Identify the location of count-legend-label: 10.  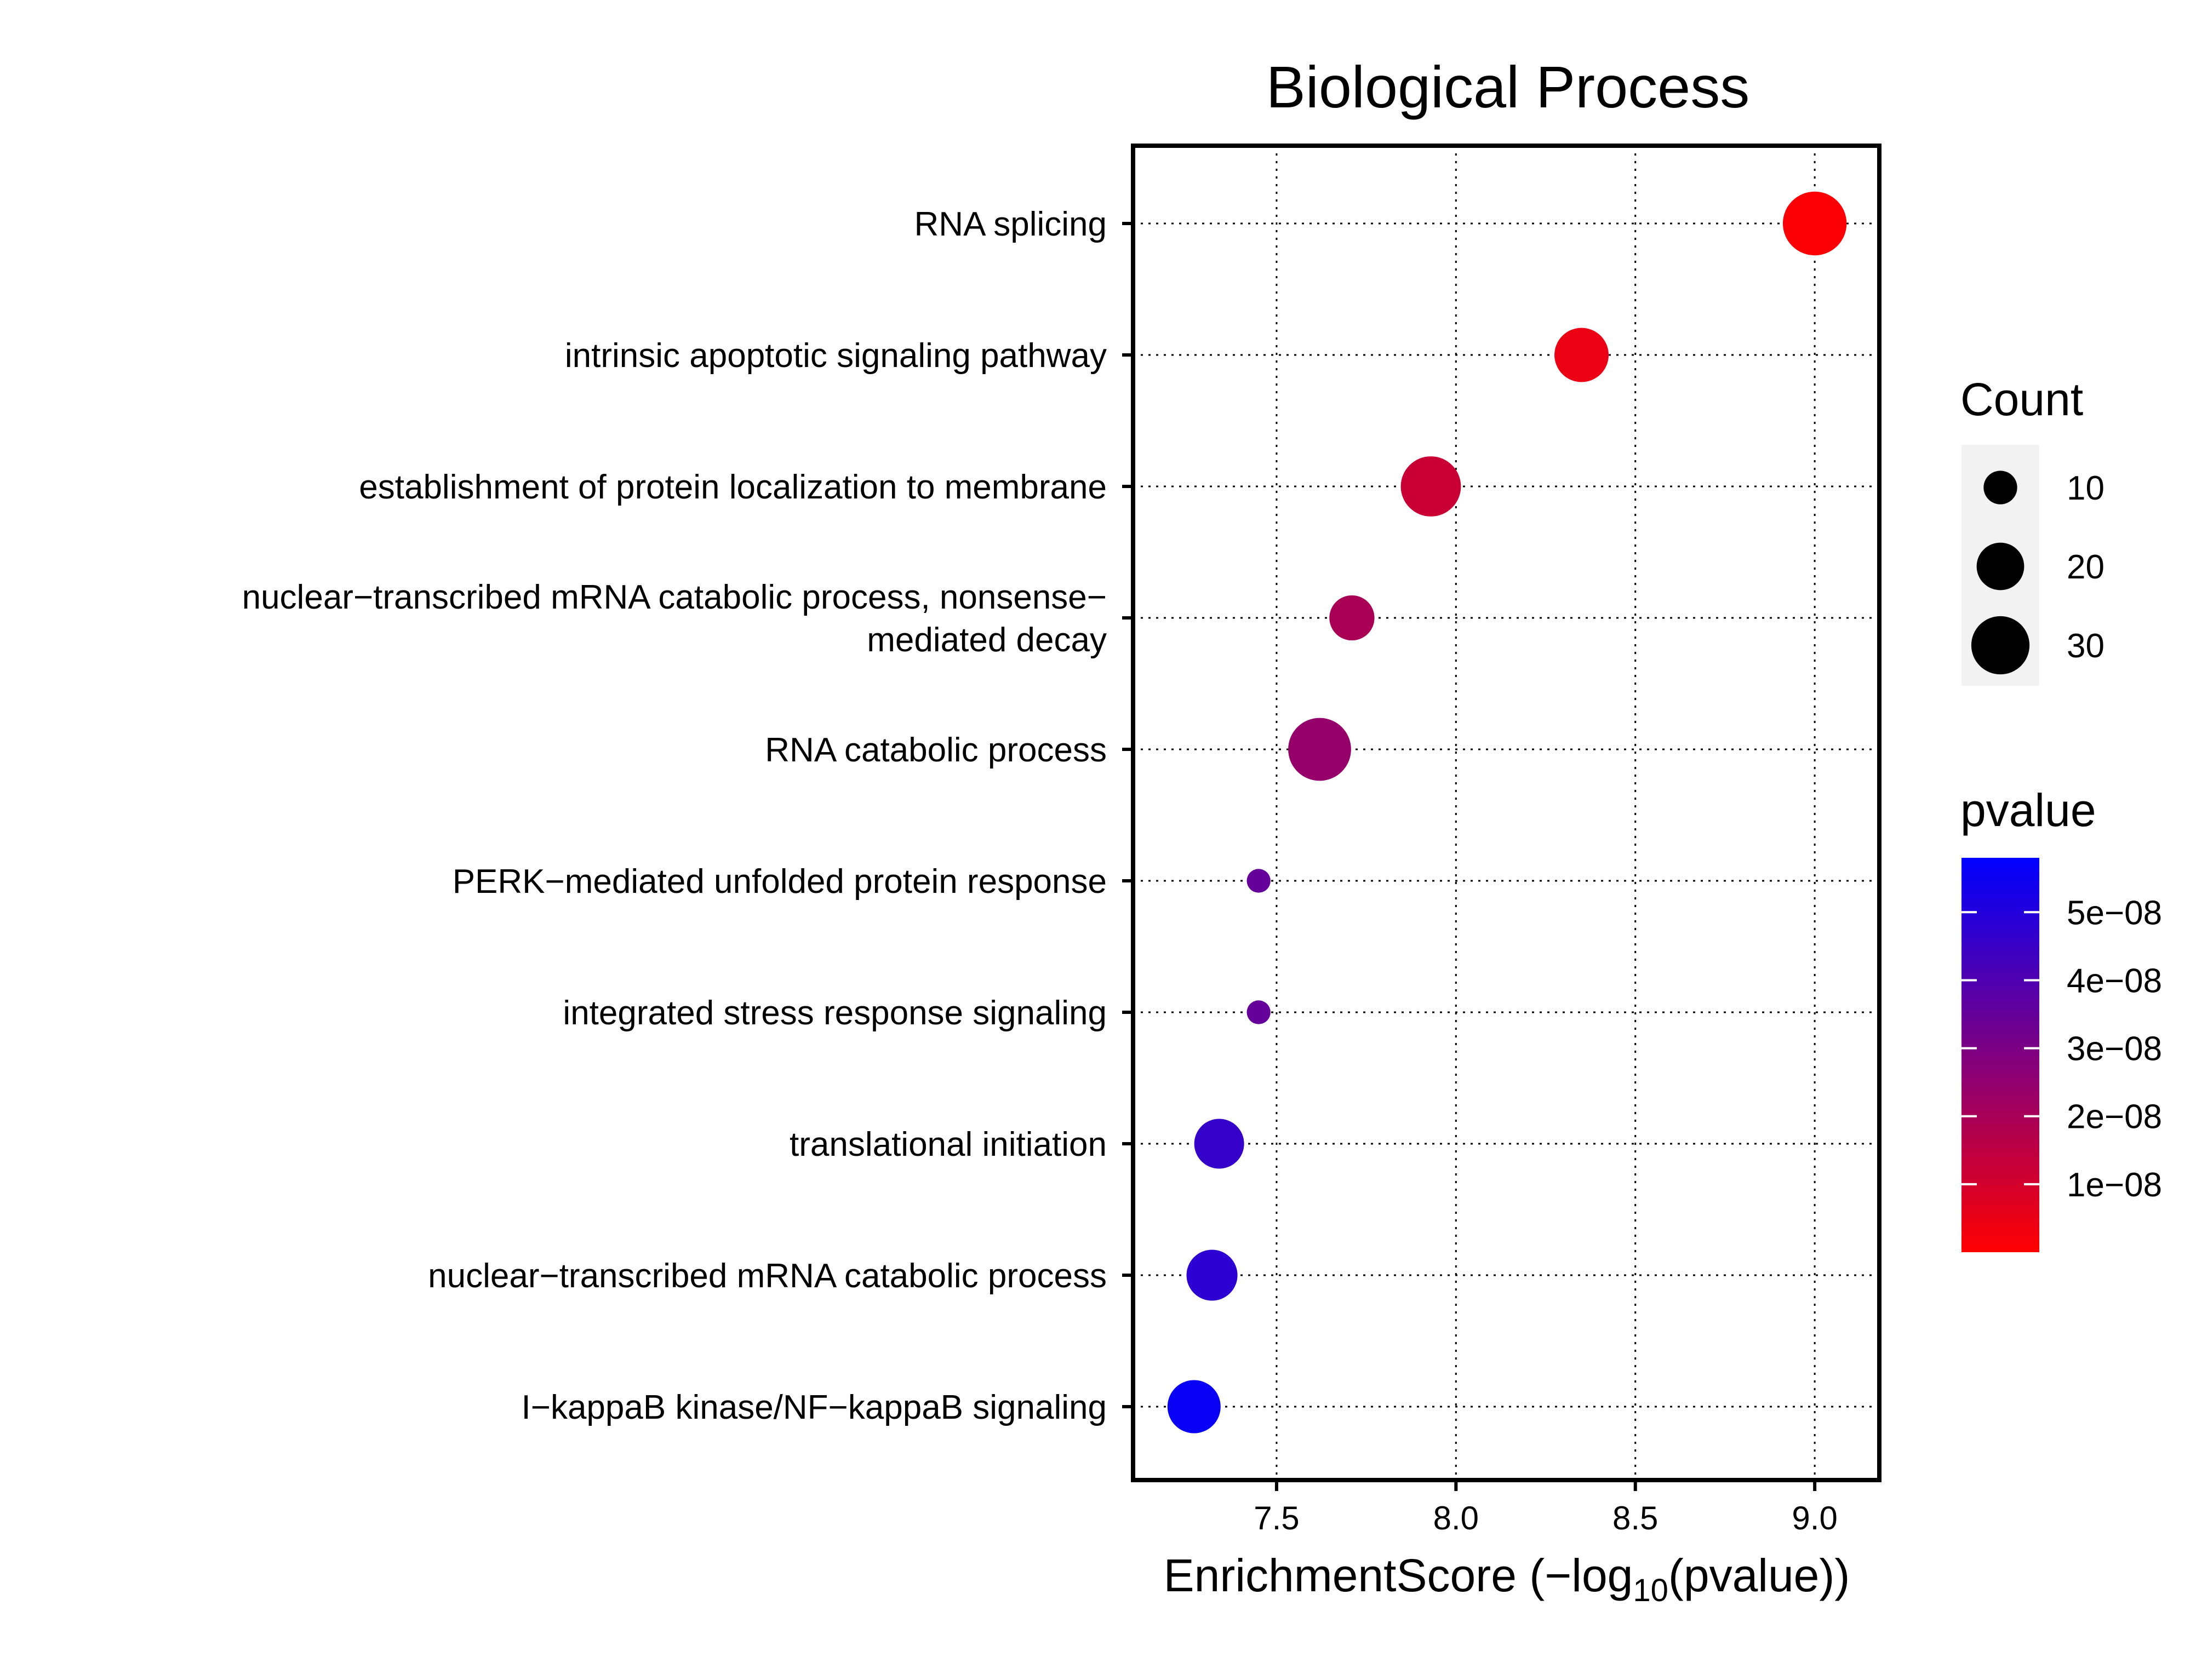
(2086, 488).